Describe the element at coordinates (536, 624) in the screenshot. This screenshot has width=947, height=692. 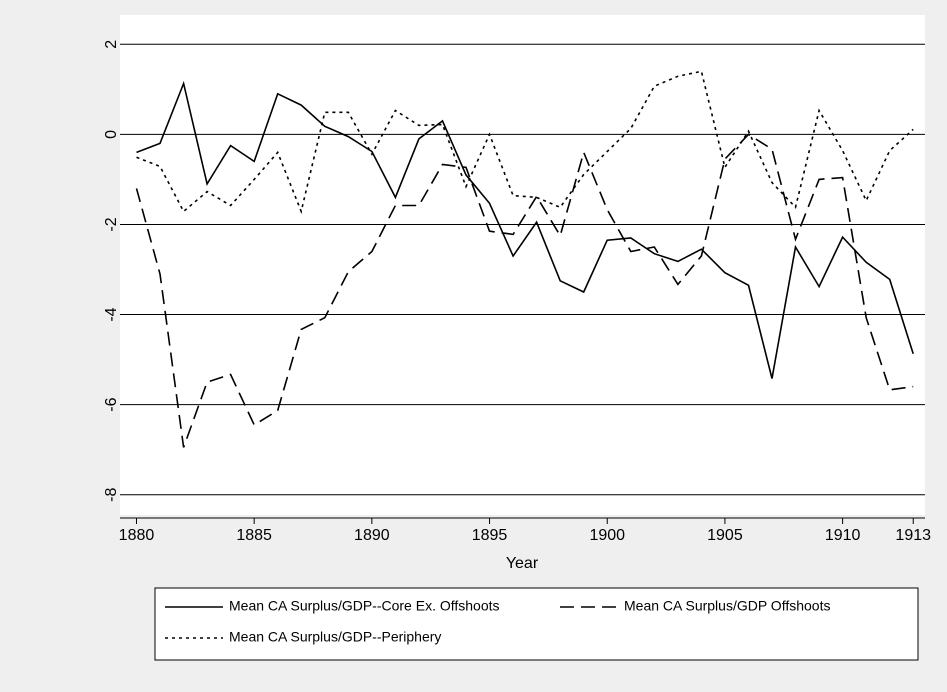
I see `legend` at that location.